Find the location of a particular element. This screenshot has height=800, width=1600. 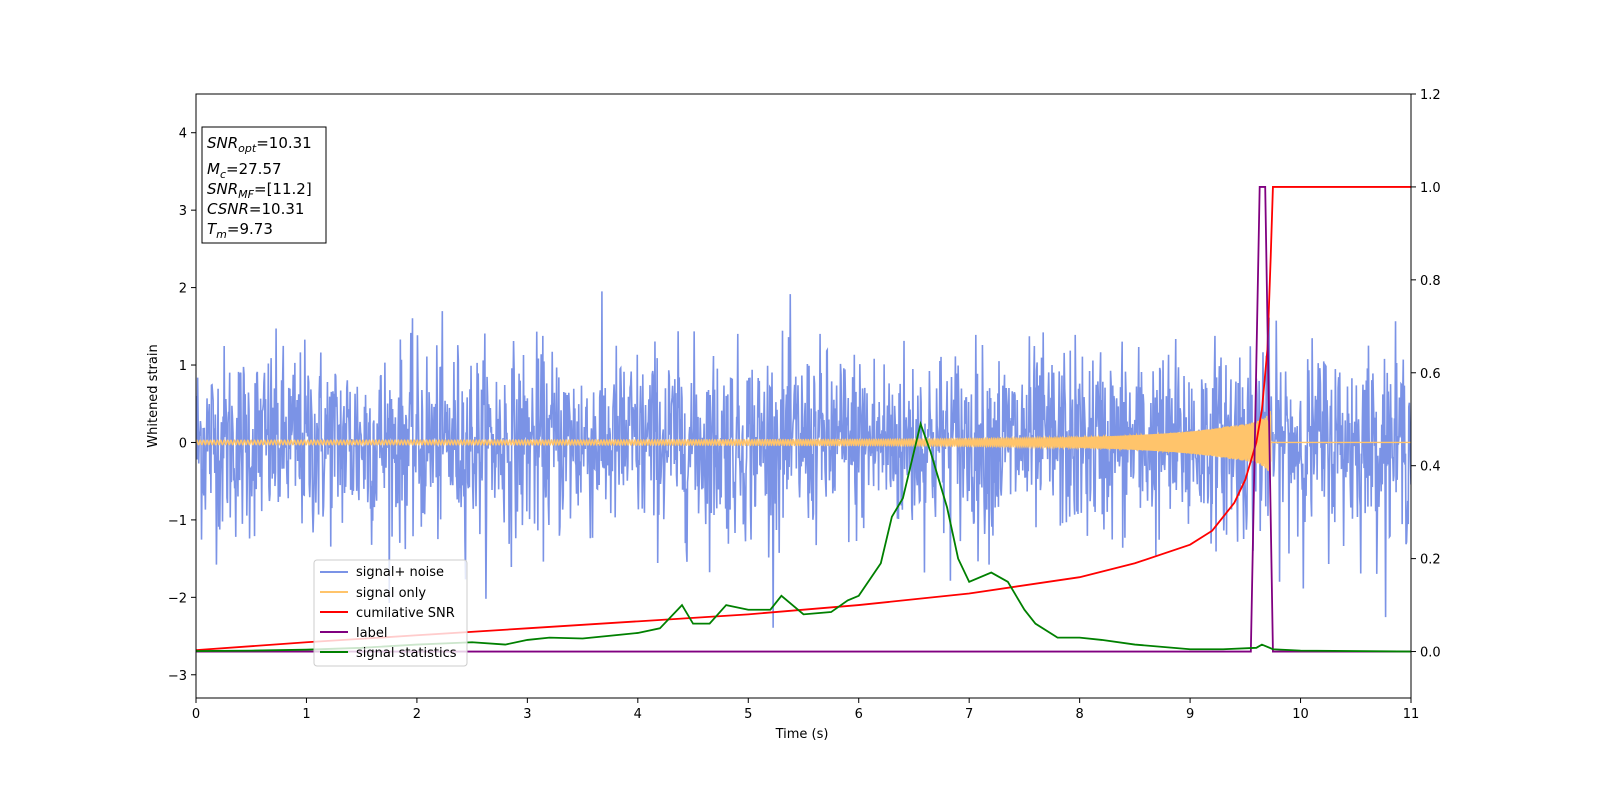

x-tick-label: 6 is located at coordinates (859, 714).